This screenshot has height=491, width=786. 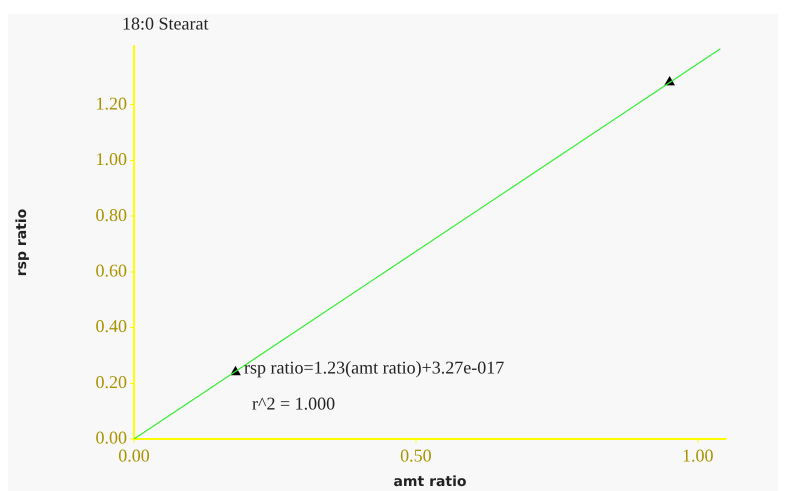 I want to click on y-tick-label: 1.20, so click(x=111, y=103).